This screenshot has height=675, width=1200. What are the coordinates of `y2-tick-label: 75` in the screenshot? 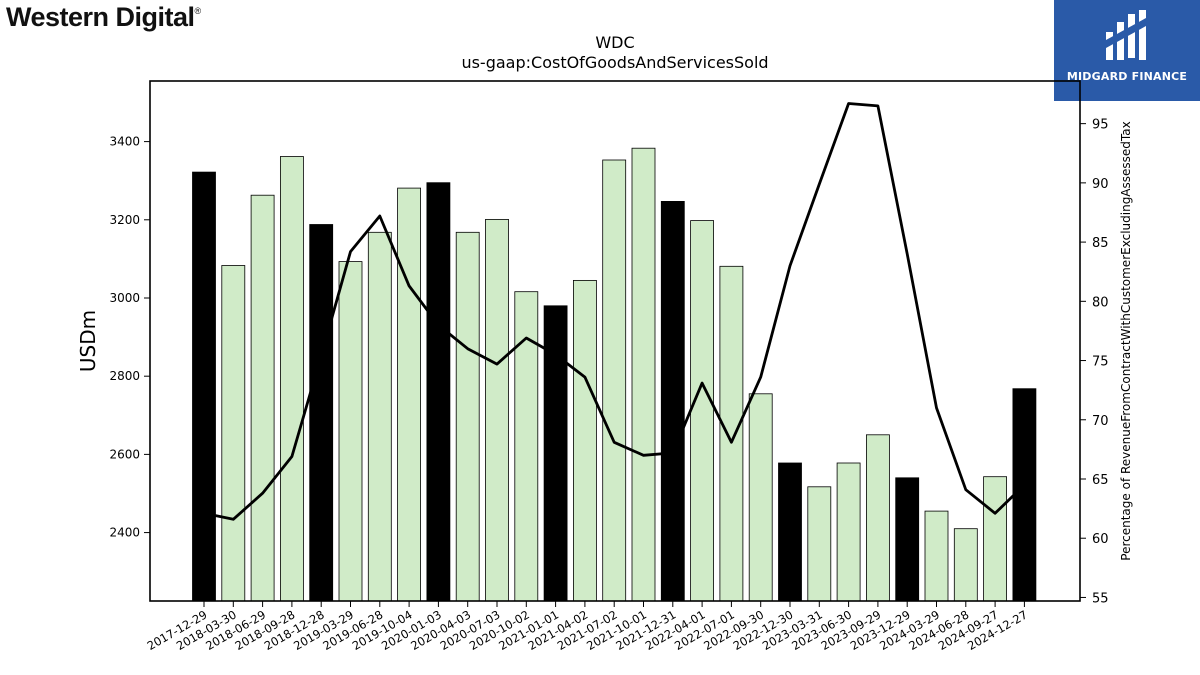 It's located at (1100, 362).